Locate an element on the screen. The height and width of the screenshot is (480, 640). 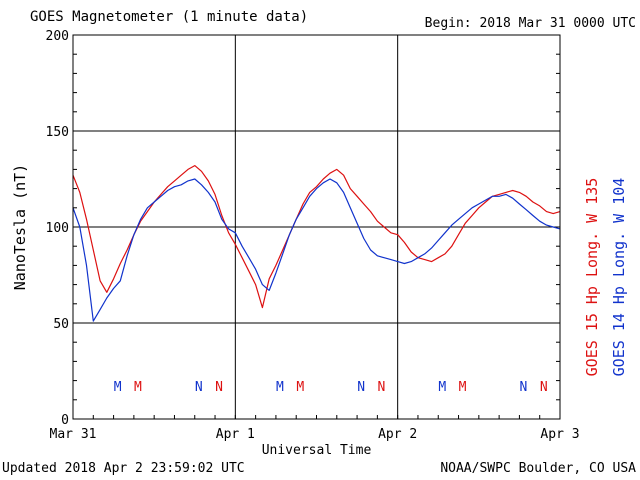
y-tick-label: 0 is located at coordinates (65, 420).